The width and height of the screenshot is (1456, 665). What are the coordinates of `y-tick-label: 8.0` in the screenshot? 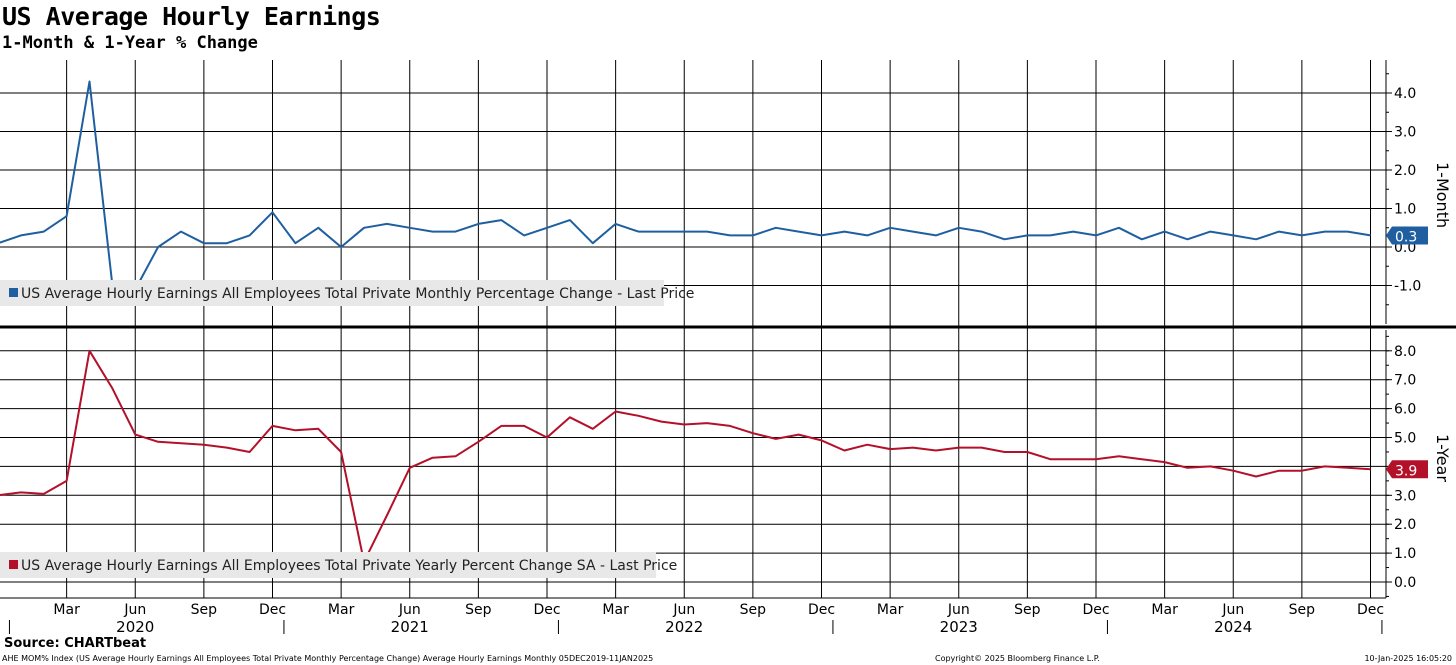 It's located at (1405, 352).